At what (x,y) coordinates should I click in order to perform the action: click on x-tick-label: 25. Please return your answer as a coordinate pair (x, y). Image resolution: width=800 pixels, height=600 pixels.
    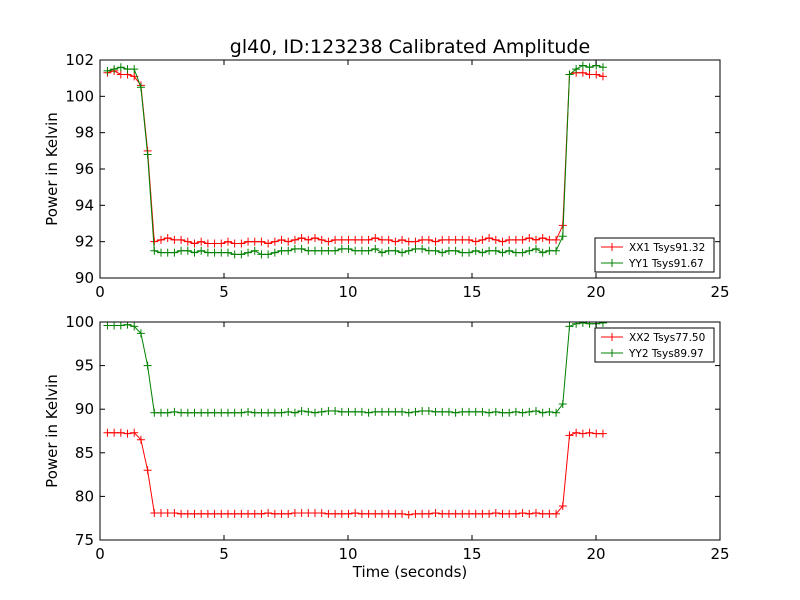
    Looking at the image, I should click on (719, 554).